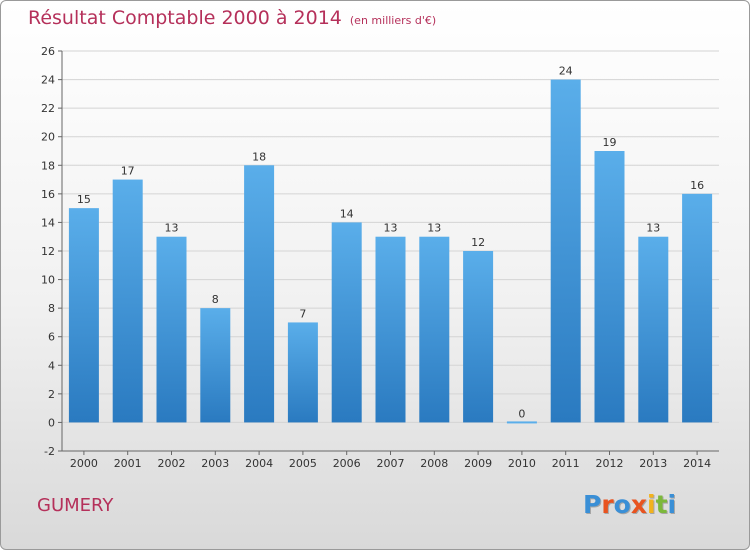 The image size is (750, 550). Describe the element at coordinates (347, 213) in the screenshot. I see `bar-value-label: 14` at that location.